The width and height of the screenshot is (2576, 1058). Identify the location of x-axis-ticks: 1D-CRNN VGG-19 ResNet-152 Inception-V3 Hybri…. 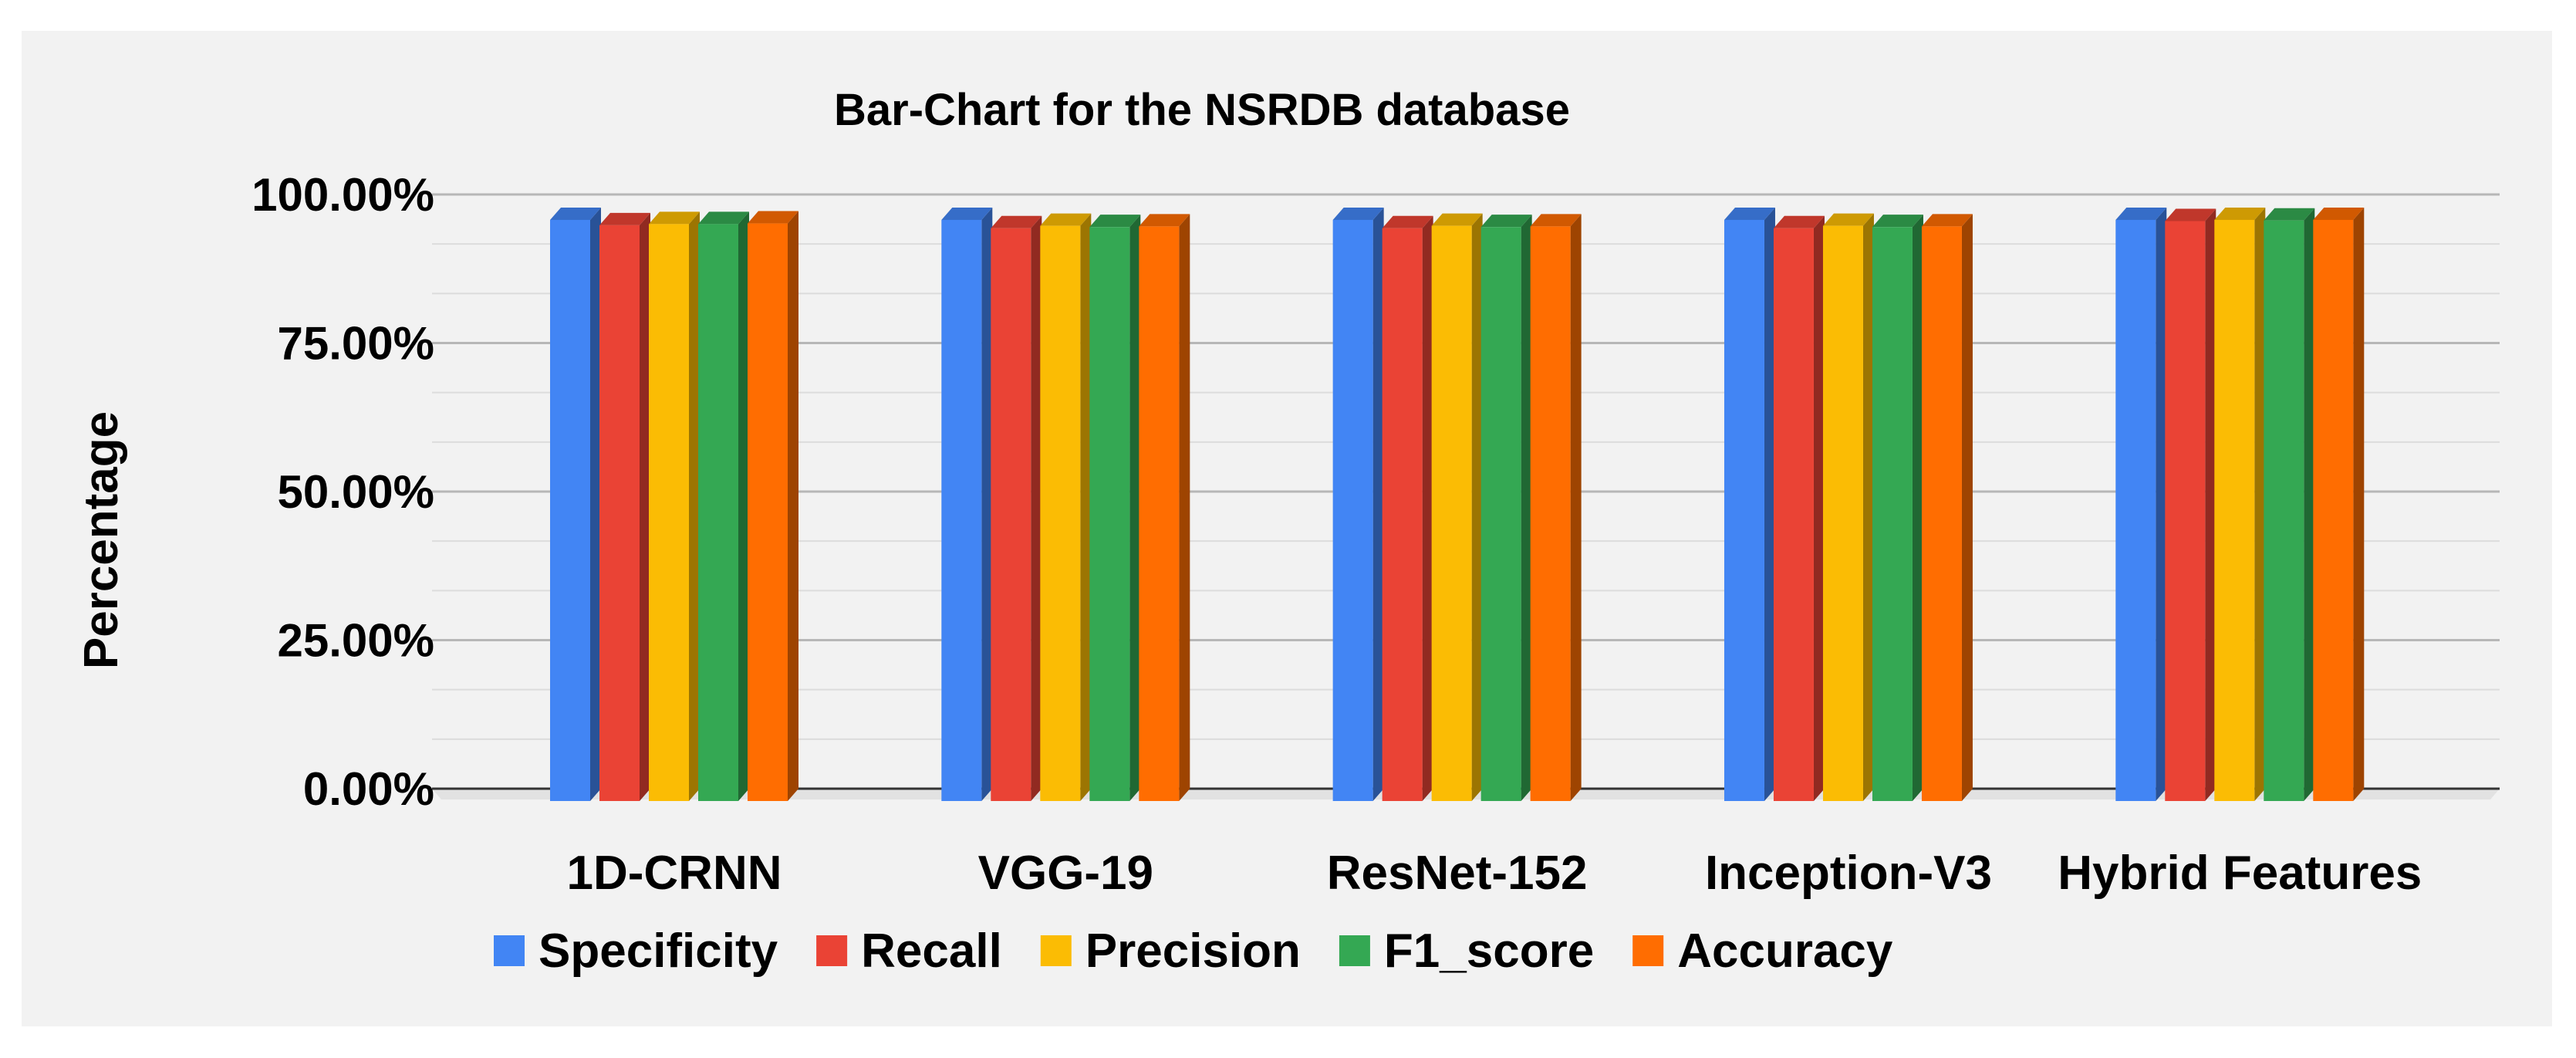
(1494, 874).